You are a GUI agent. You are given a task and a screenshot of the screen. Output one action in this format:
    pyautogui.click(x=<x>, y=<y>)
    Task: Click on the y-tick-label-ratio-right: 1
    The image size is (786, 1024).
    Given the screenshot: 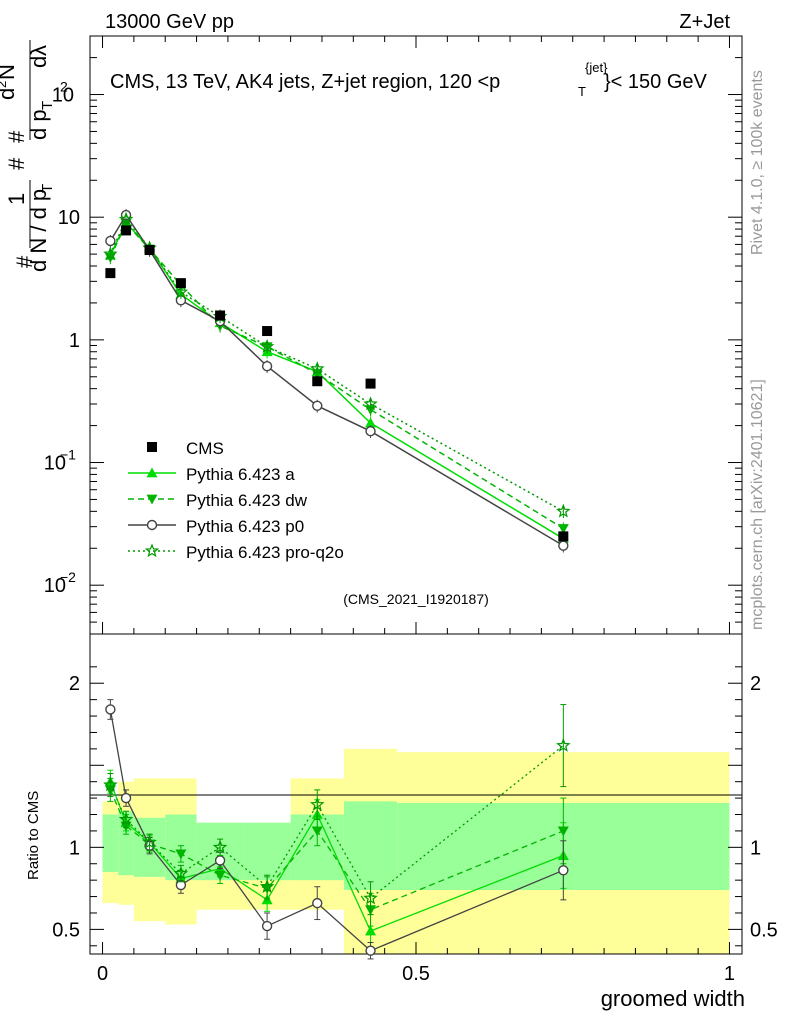 What is the action you would take?
    pyautogui.click(x=755, y=848)
    